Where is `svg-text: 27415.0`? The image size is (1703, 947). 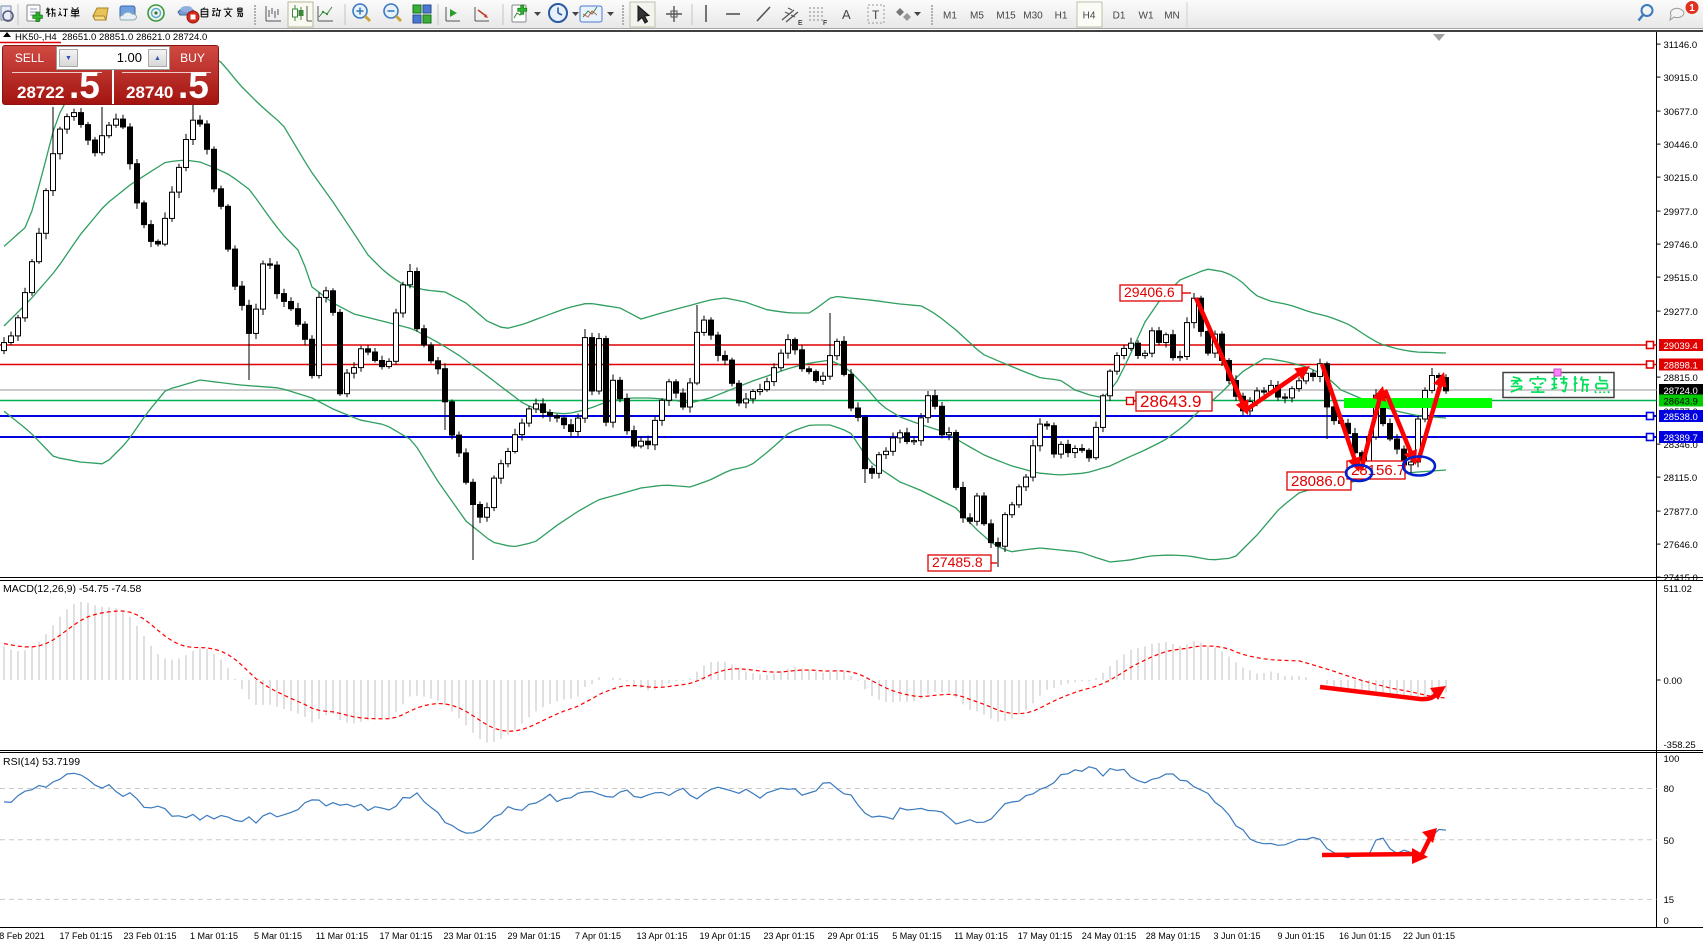 svg-text: 27415.0 is located at coordinates (1681, 578).